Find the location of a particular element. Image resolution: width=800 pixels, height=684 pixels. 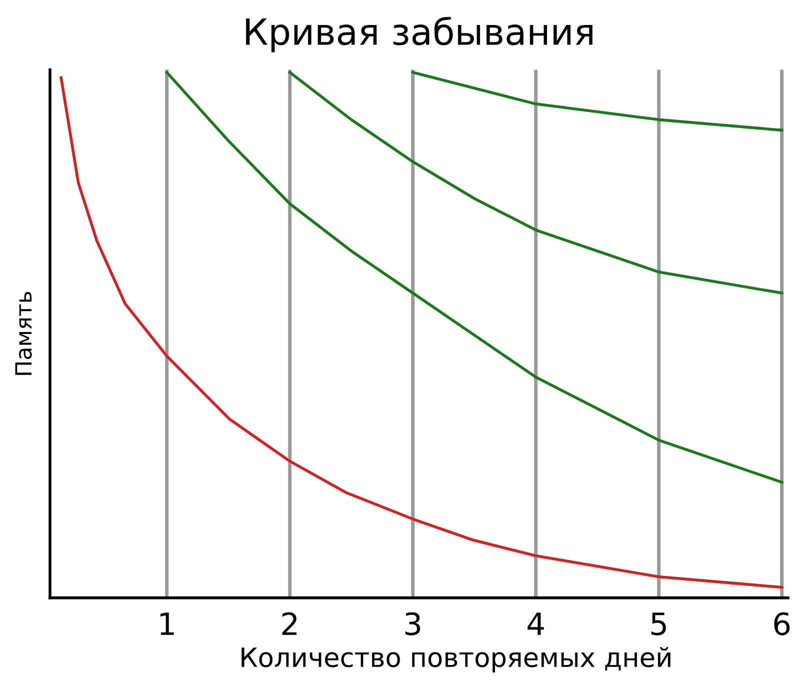

x-tick-label: 6 is located at coordinates (782, 624).